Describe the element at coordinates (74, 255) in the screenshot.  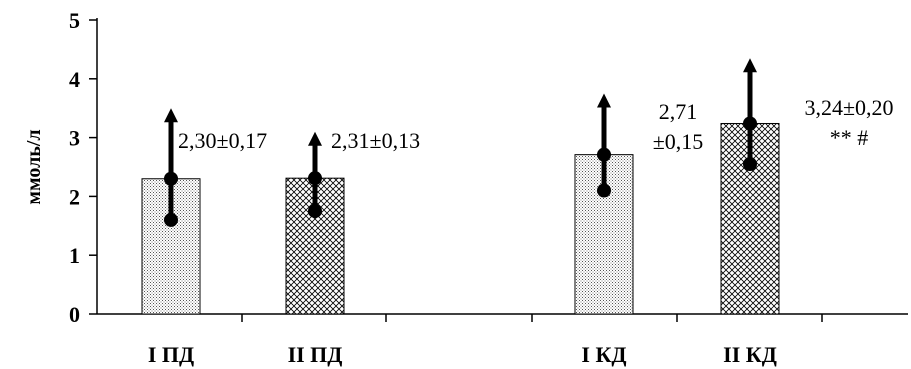
I see `y-tick-label: 1` at that location.